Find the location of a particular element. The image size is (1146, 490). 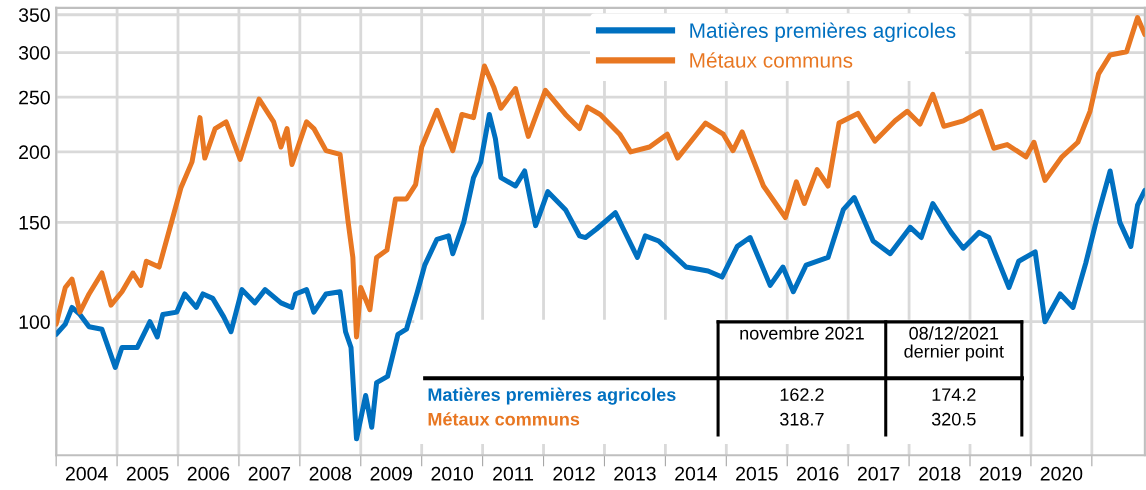

x-tick-label: 2006 is located at coordinates (208, 473).